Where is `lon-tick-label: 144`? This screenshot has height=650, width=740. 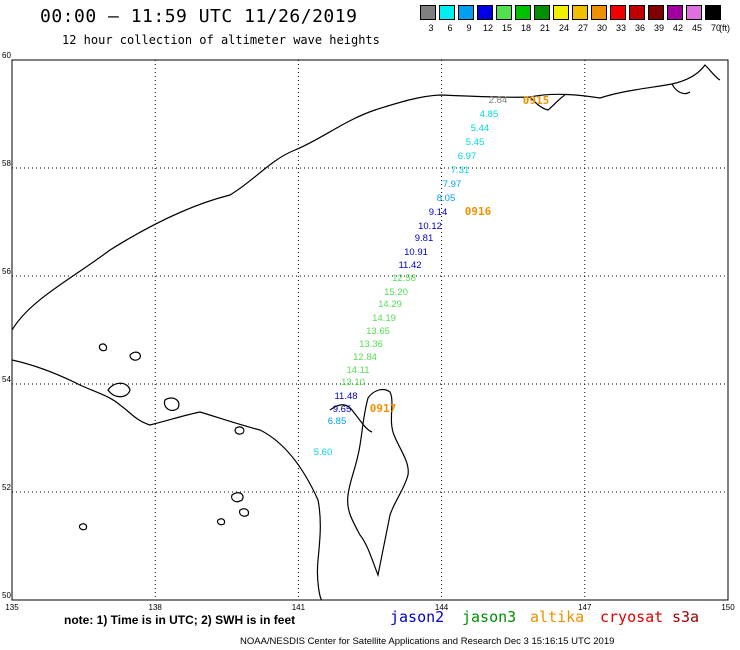 lon-tick-label: 144 is located at coordinates (442, 607).